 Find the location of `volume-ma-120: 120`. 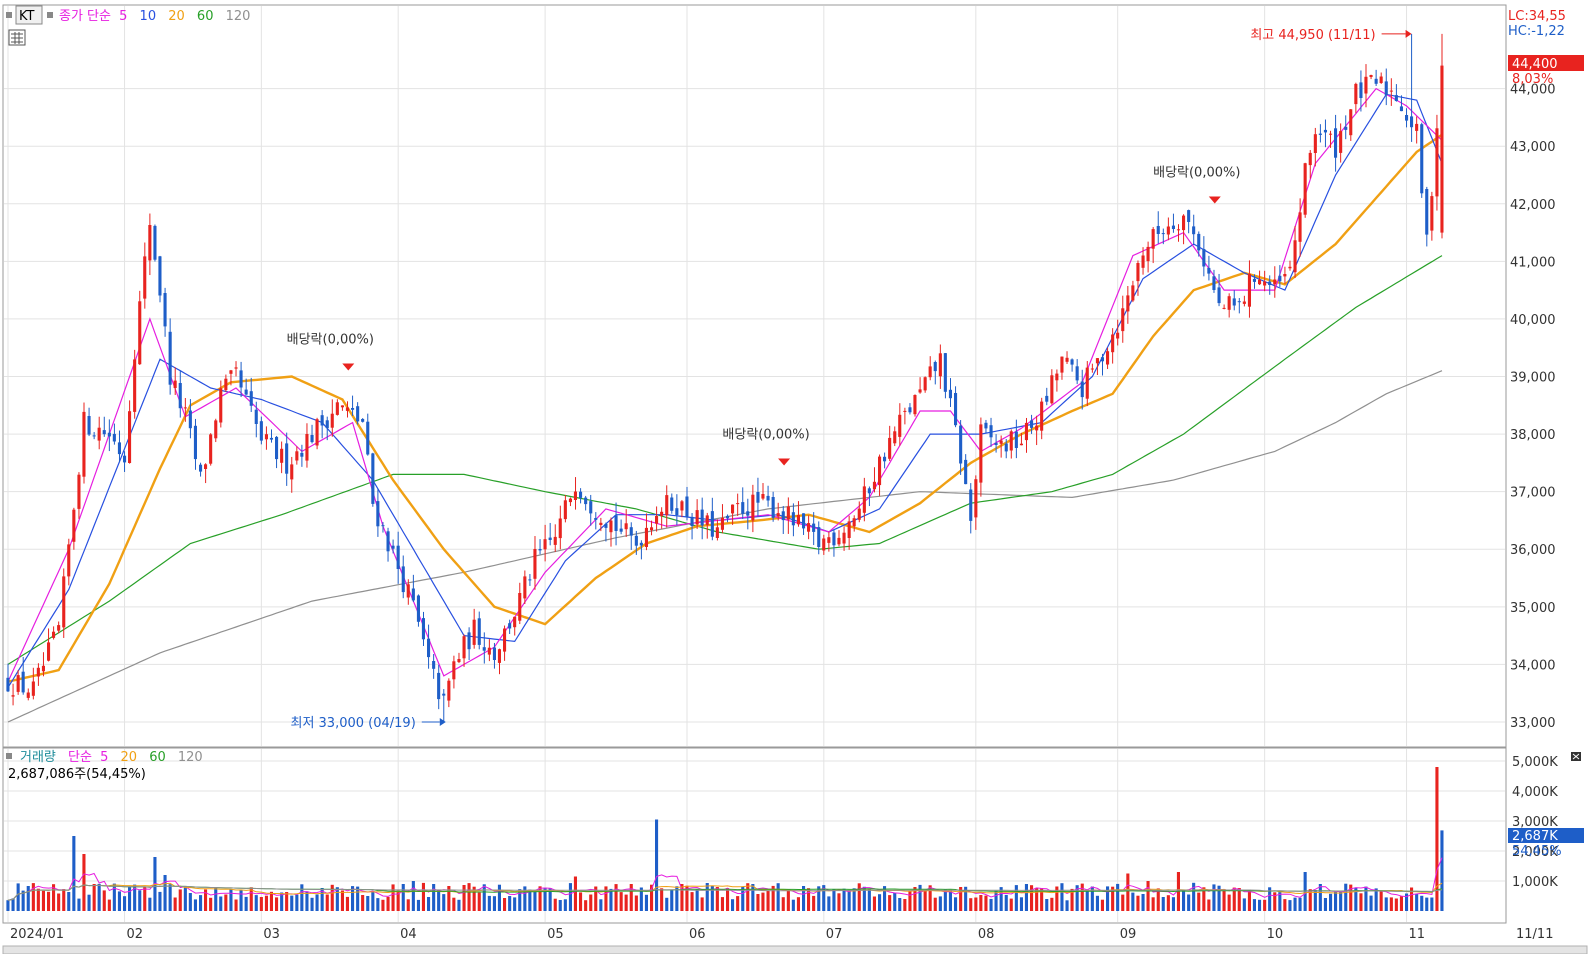

volume-ma-120: 120 is located at coordinates (190, 757).